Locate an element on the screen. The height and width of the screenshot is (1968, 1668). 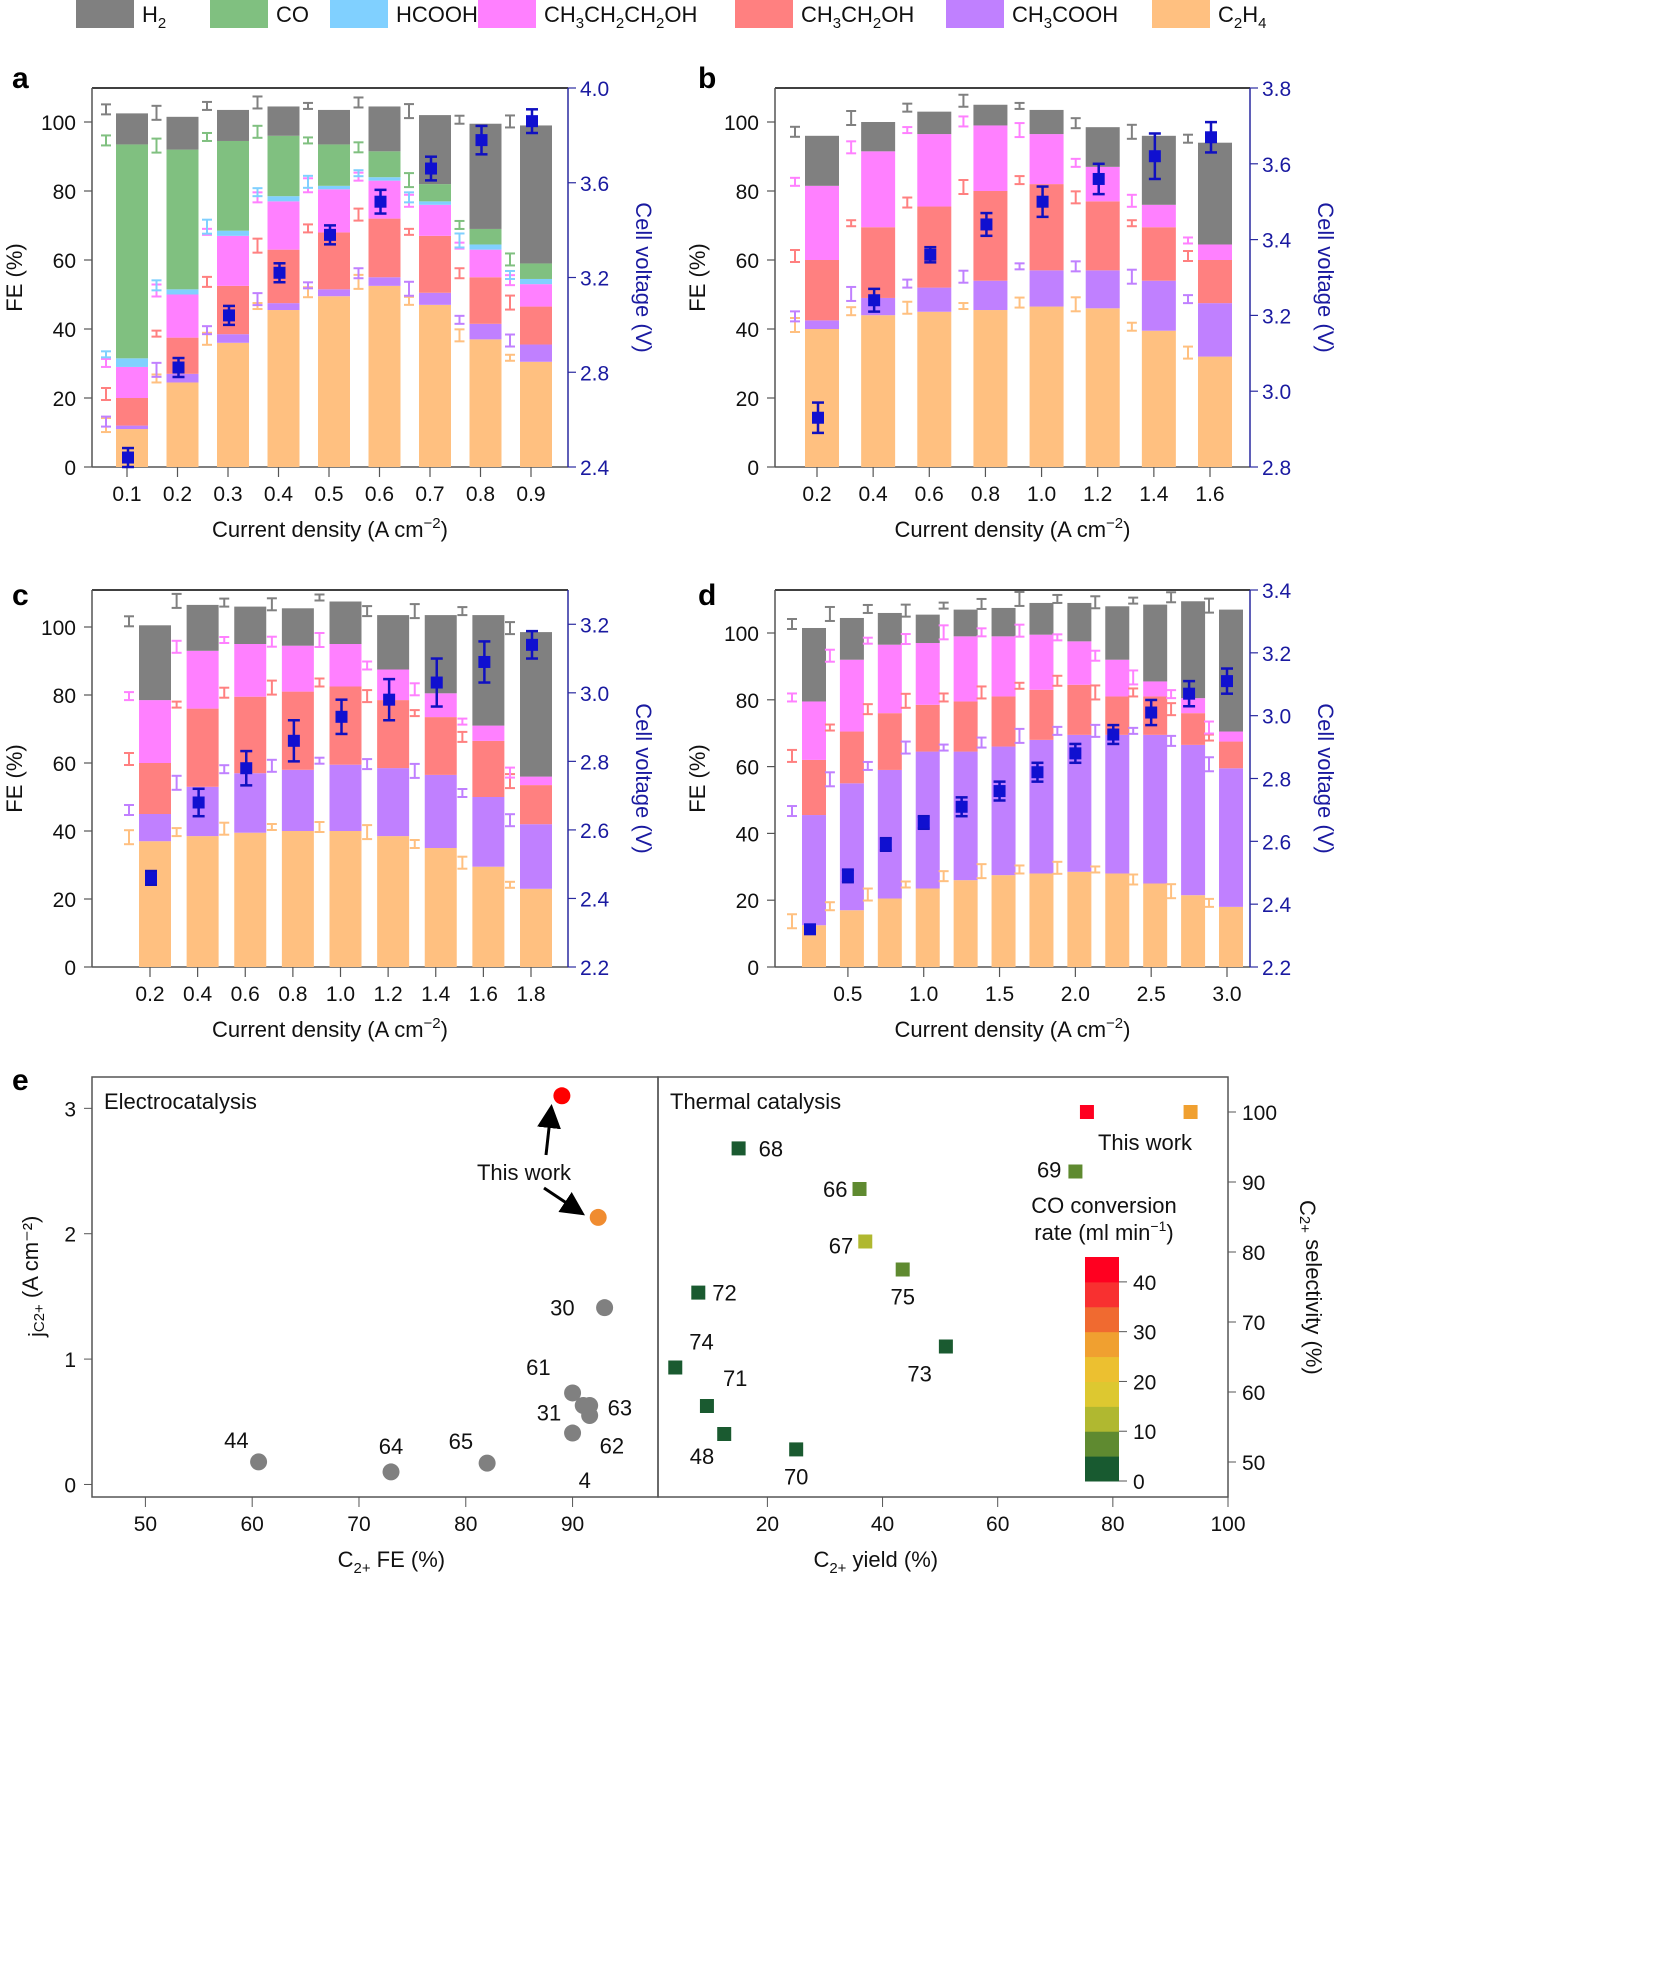
point-label: 63 is located at coordinates (620, 1407).